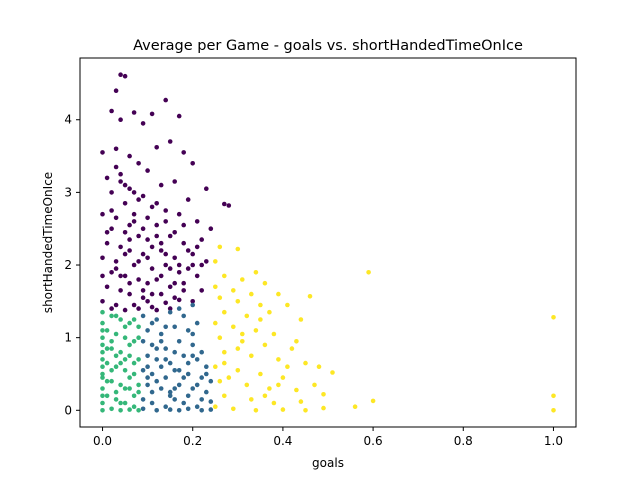 This screenshot has height=480, width=640. What do you see at coordinates (373, 441) in the screenshot?
I see `x-tick-label: 0.6` at bounding box center [373, 441].